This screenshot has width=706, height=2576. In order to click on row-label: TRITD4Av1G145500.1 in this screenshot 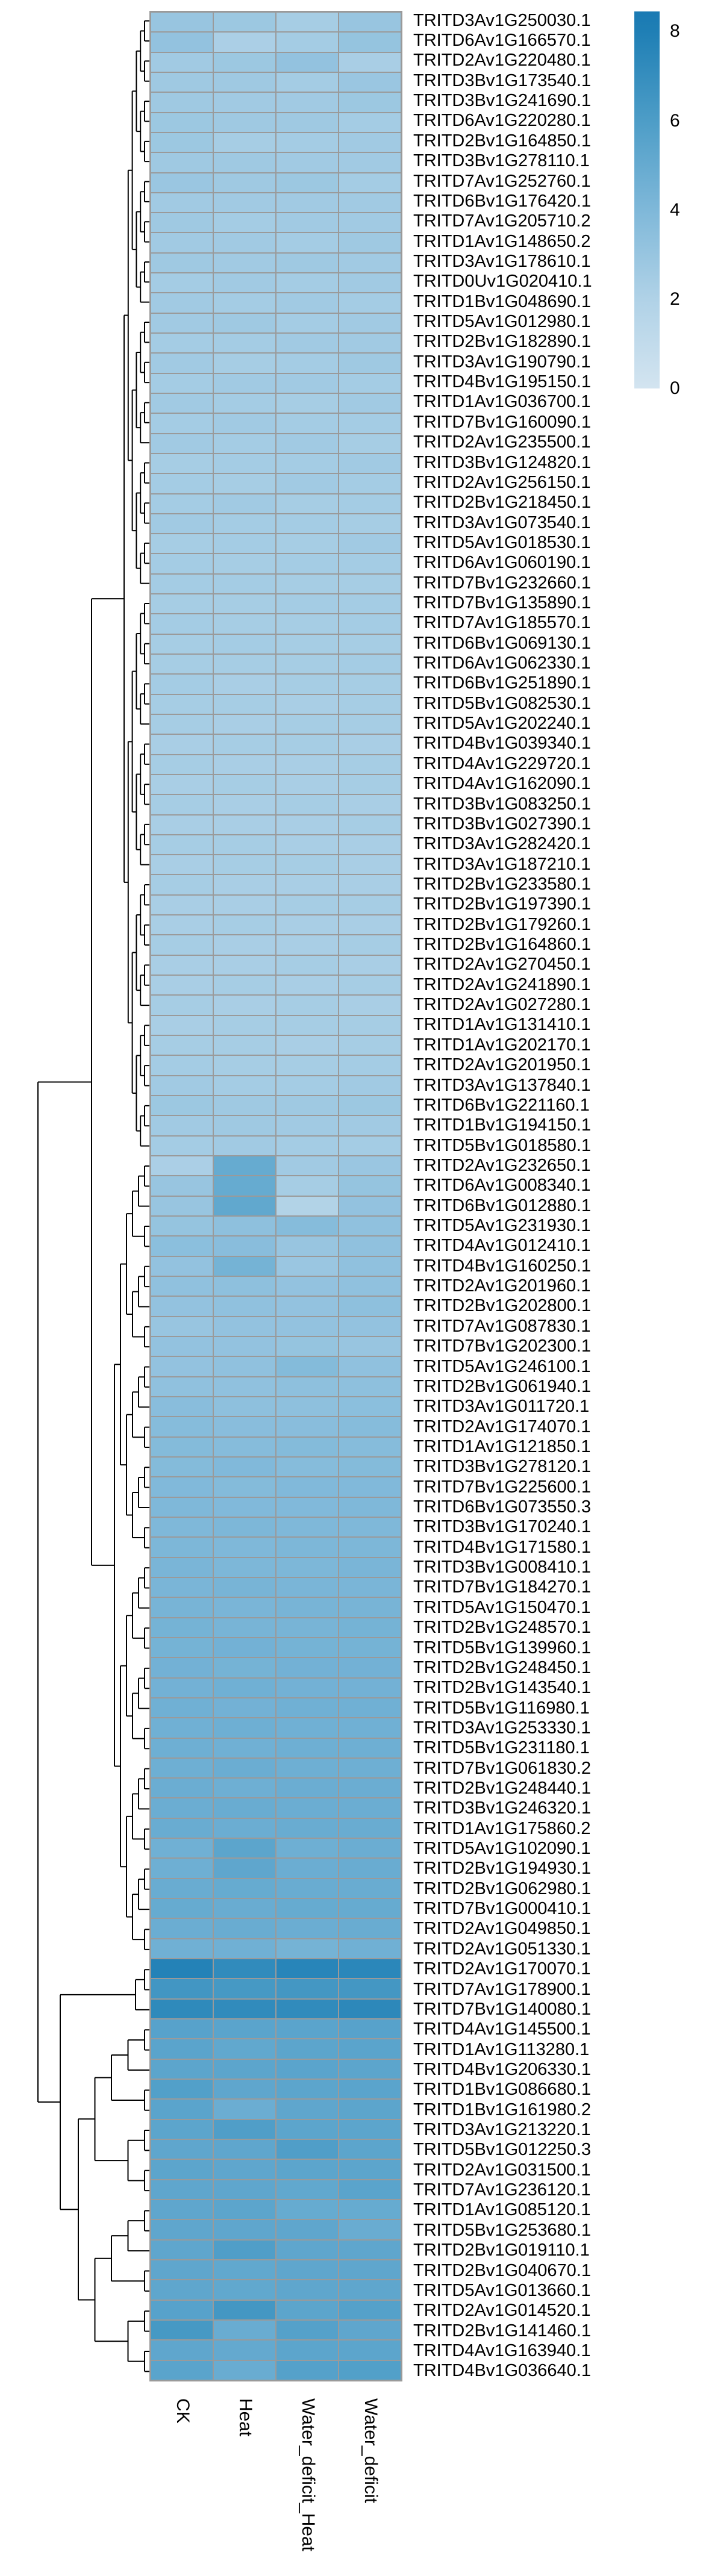, I will do `click(502, 2029)`.